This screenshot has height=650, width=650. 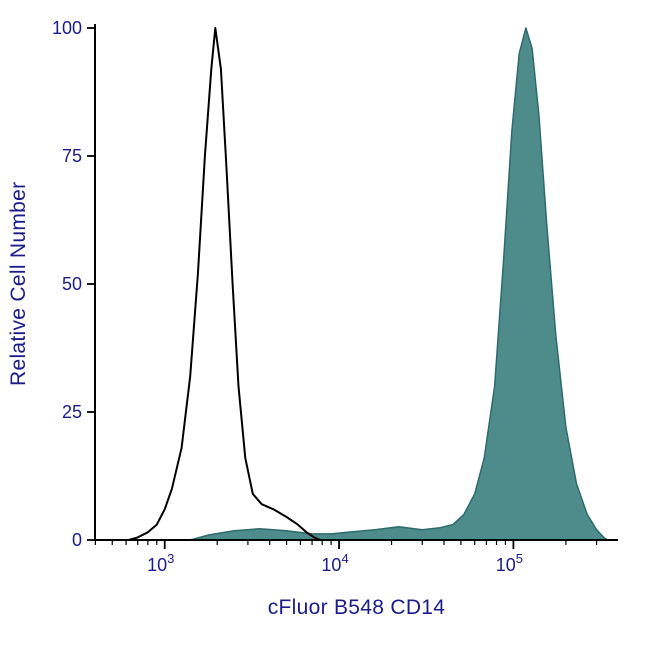 I want to click on y-tick-label: 100, so click(x=67, y=28).